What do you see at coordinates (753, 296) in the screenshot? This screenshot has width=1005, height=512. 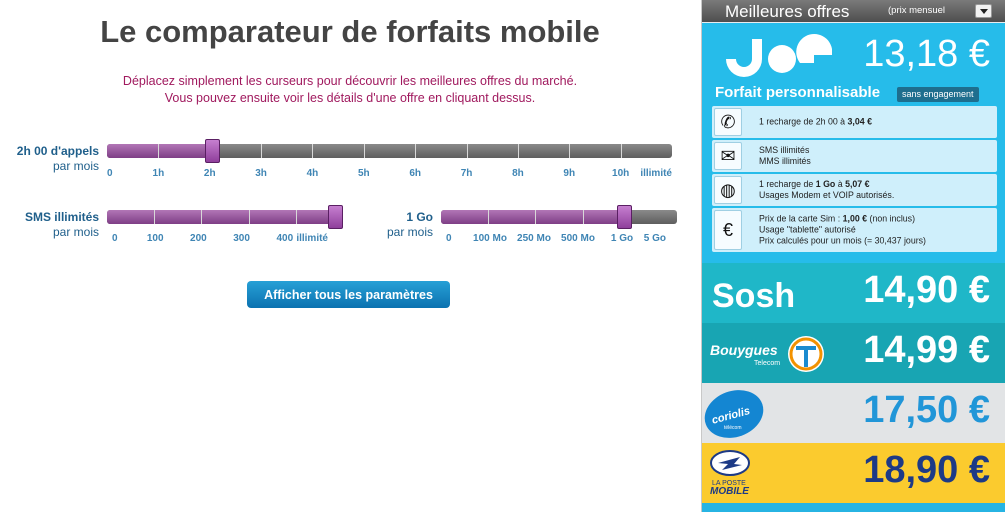 I see `sosh-logo: Sosh` at bounding box center [753, 296].